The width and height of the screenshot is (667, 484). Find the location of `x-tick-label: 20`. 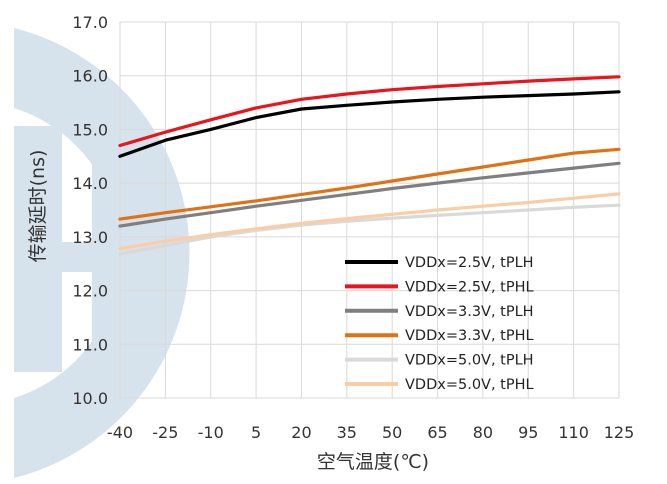

x-tick-label: 20 is located at coordinates (301, 432).